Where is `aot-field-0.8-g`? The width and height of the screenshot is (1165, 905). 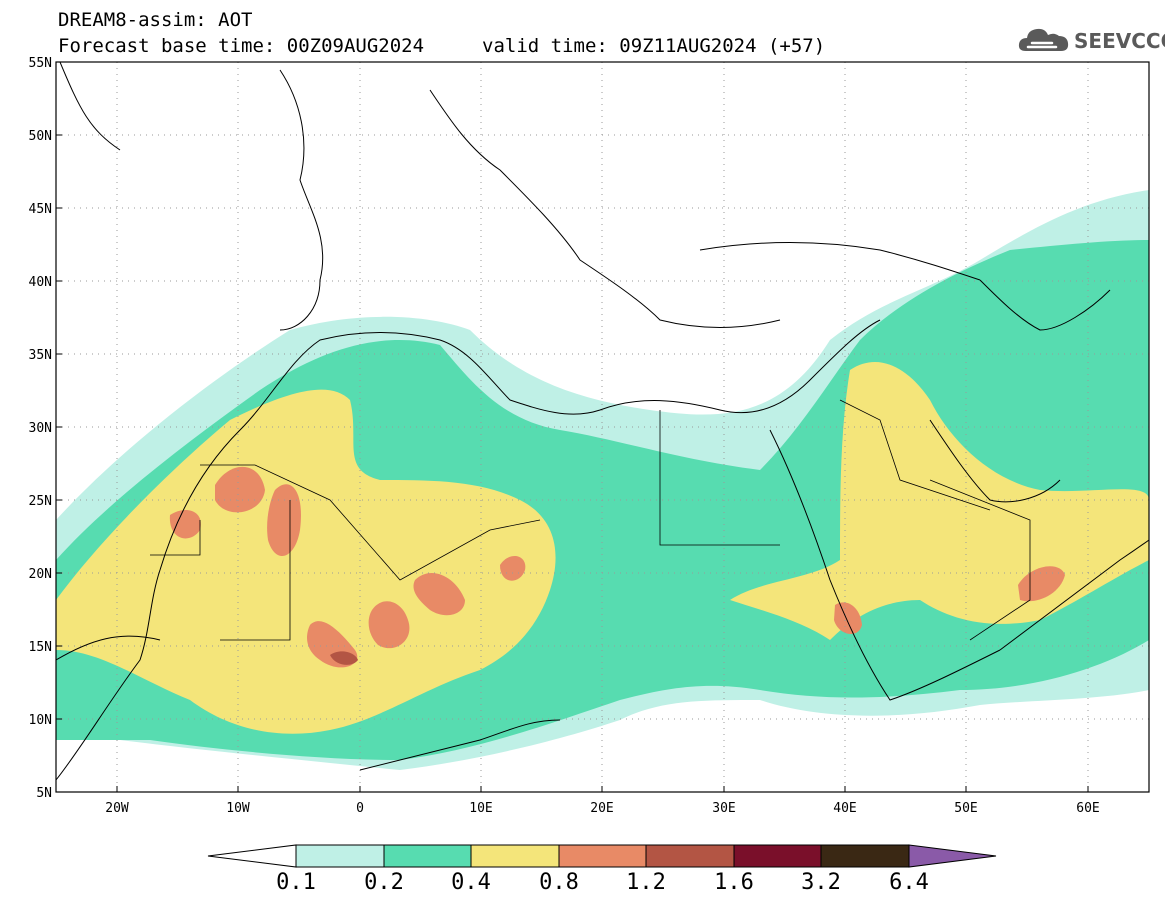
aot-field-0.8-g is located at coordinates (513, 568).